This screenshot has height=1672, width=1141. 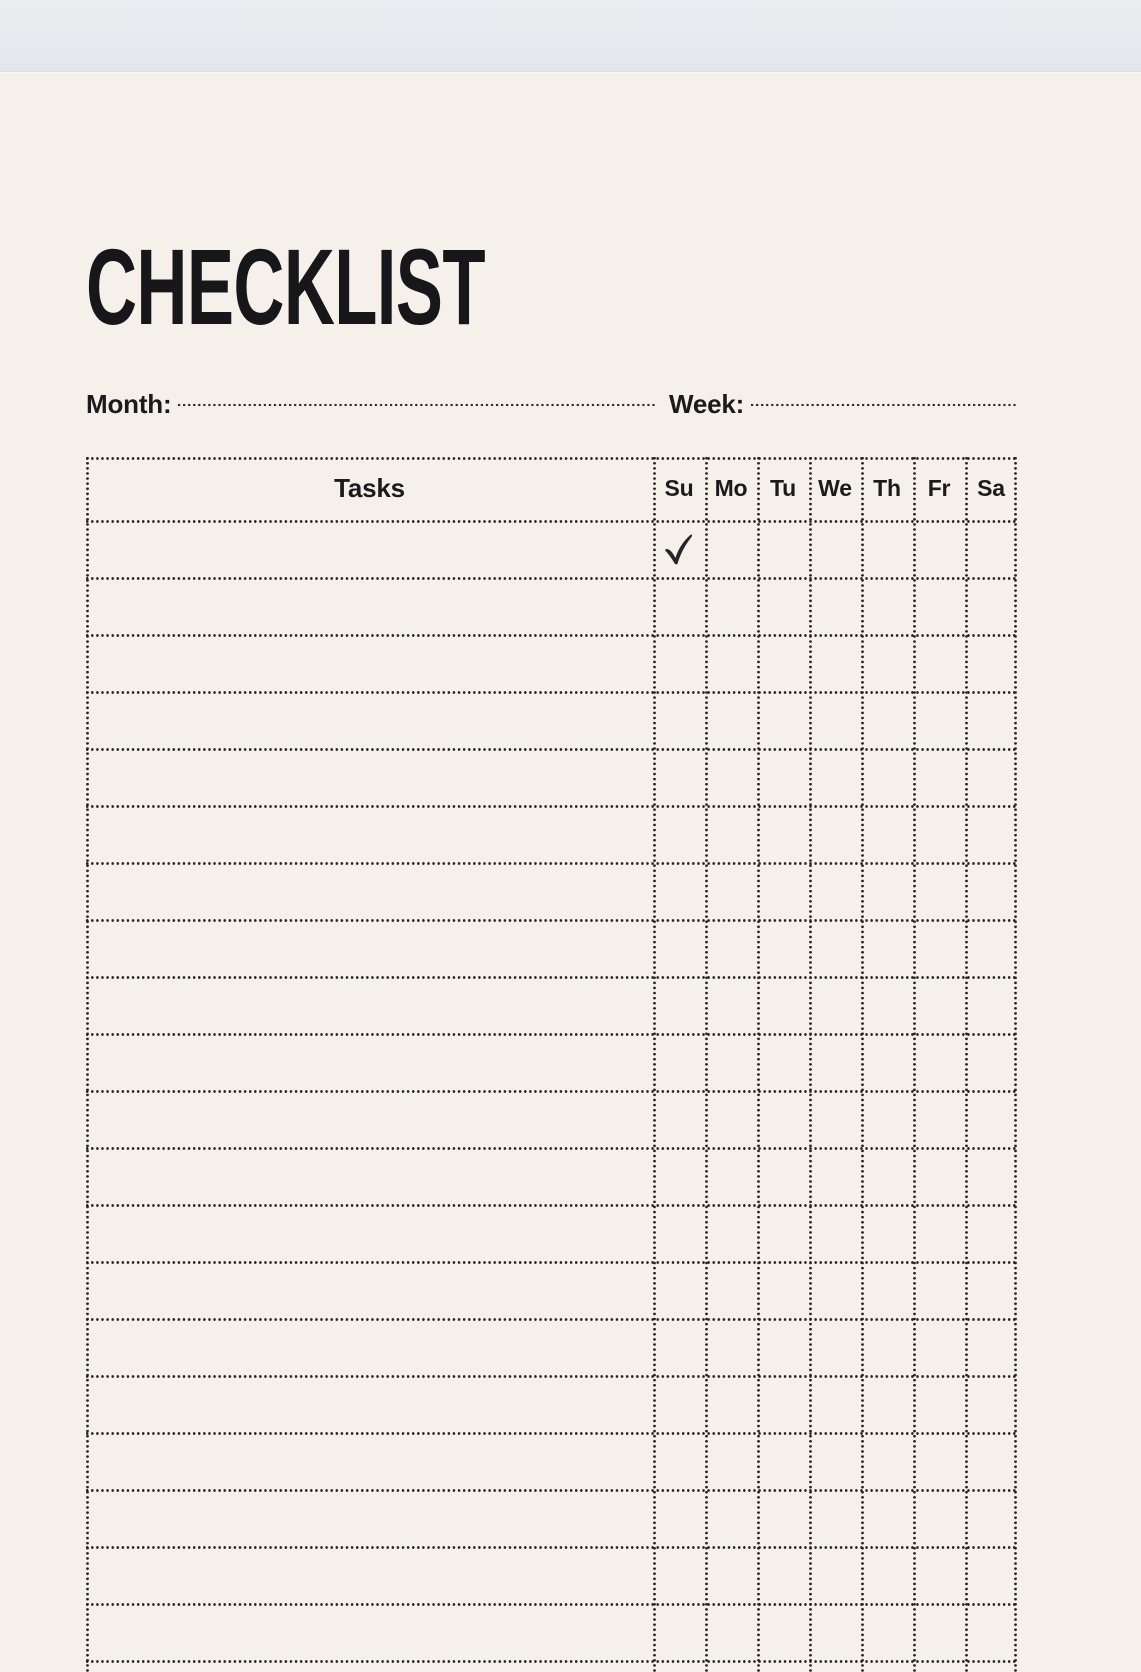 What do you see at coordinates (570, 36) in the screenshot?
I see `viewer-top-band` at bounding box center [570, 36].